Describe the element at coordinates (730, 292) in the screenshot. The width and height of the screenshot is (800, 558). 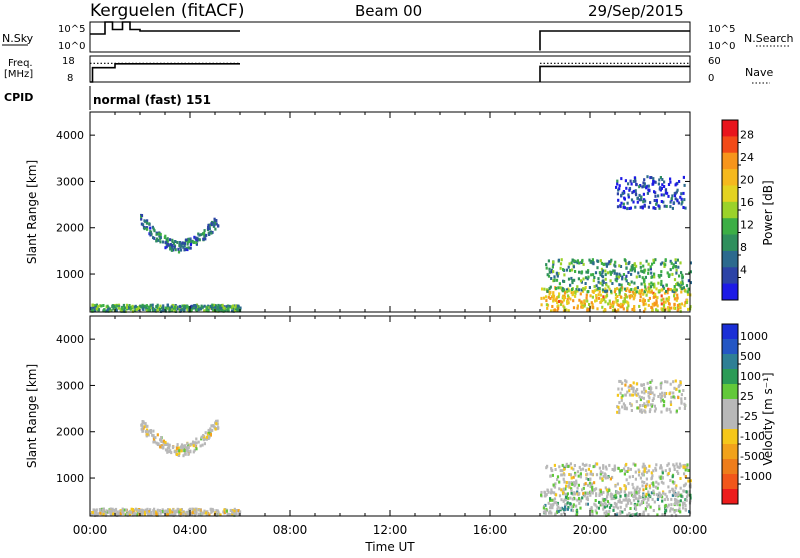
I see `colorbar-swatch` at that location.